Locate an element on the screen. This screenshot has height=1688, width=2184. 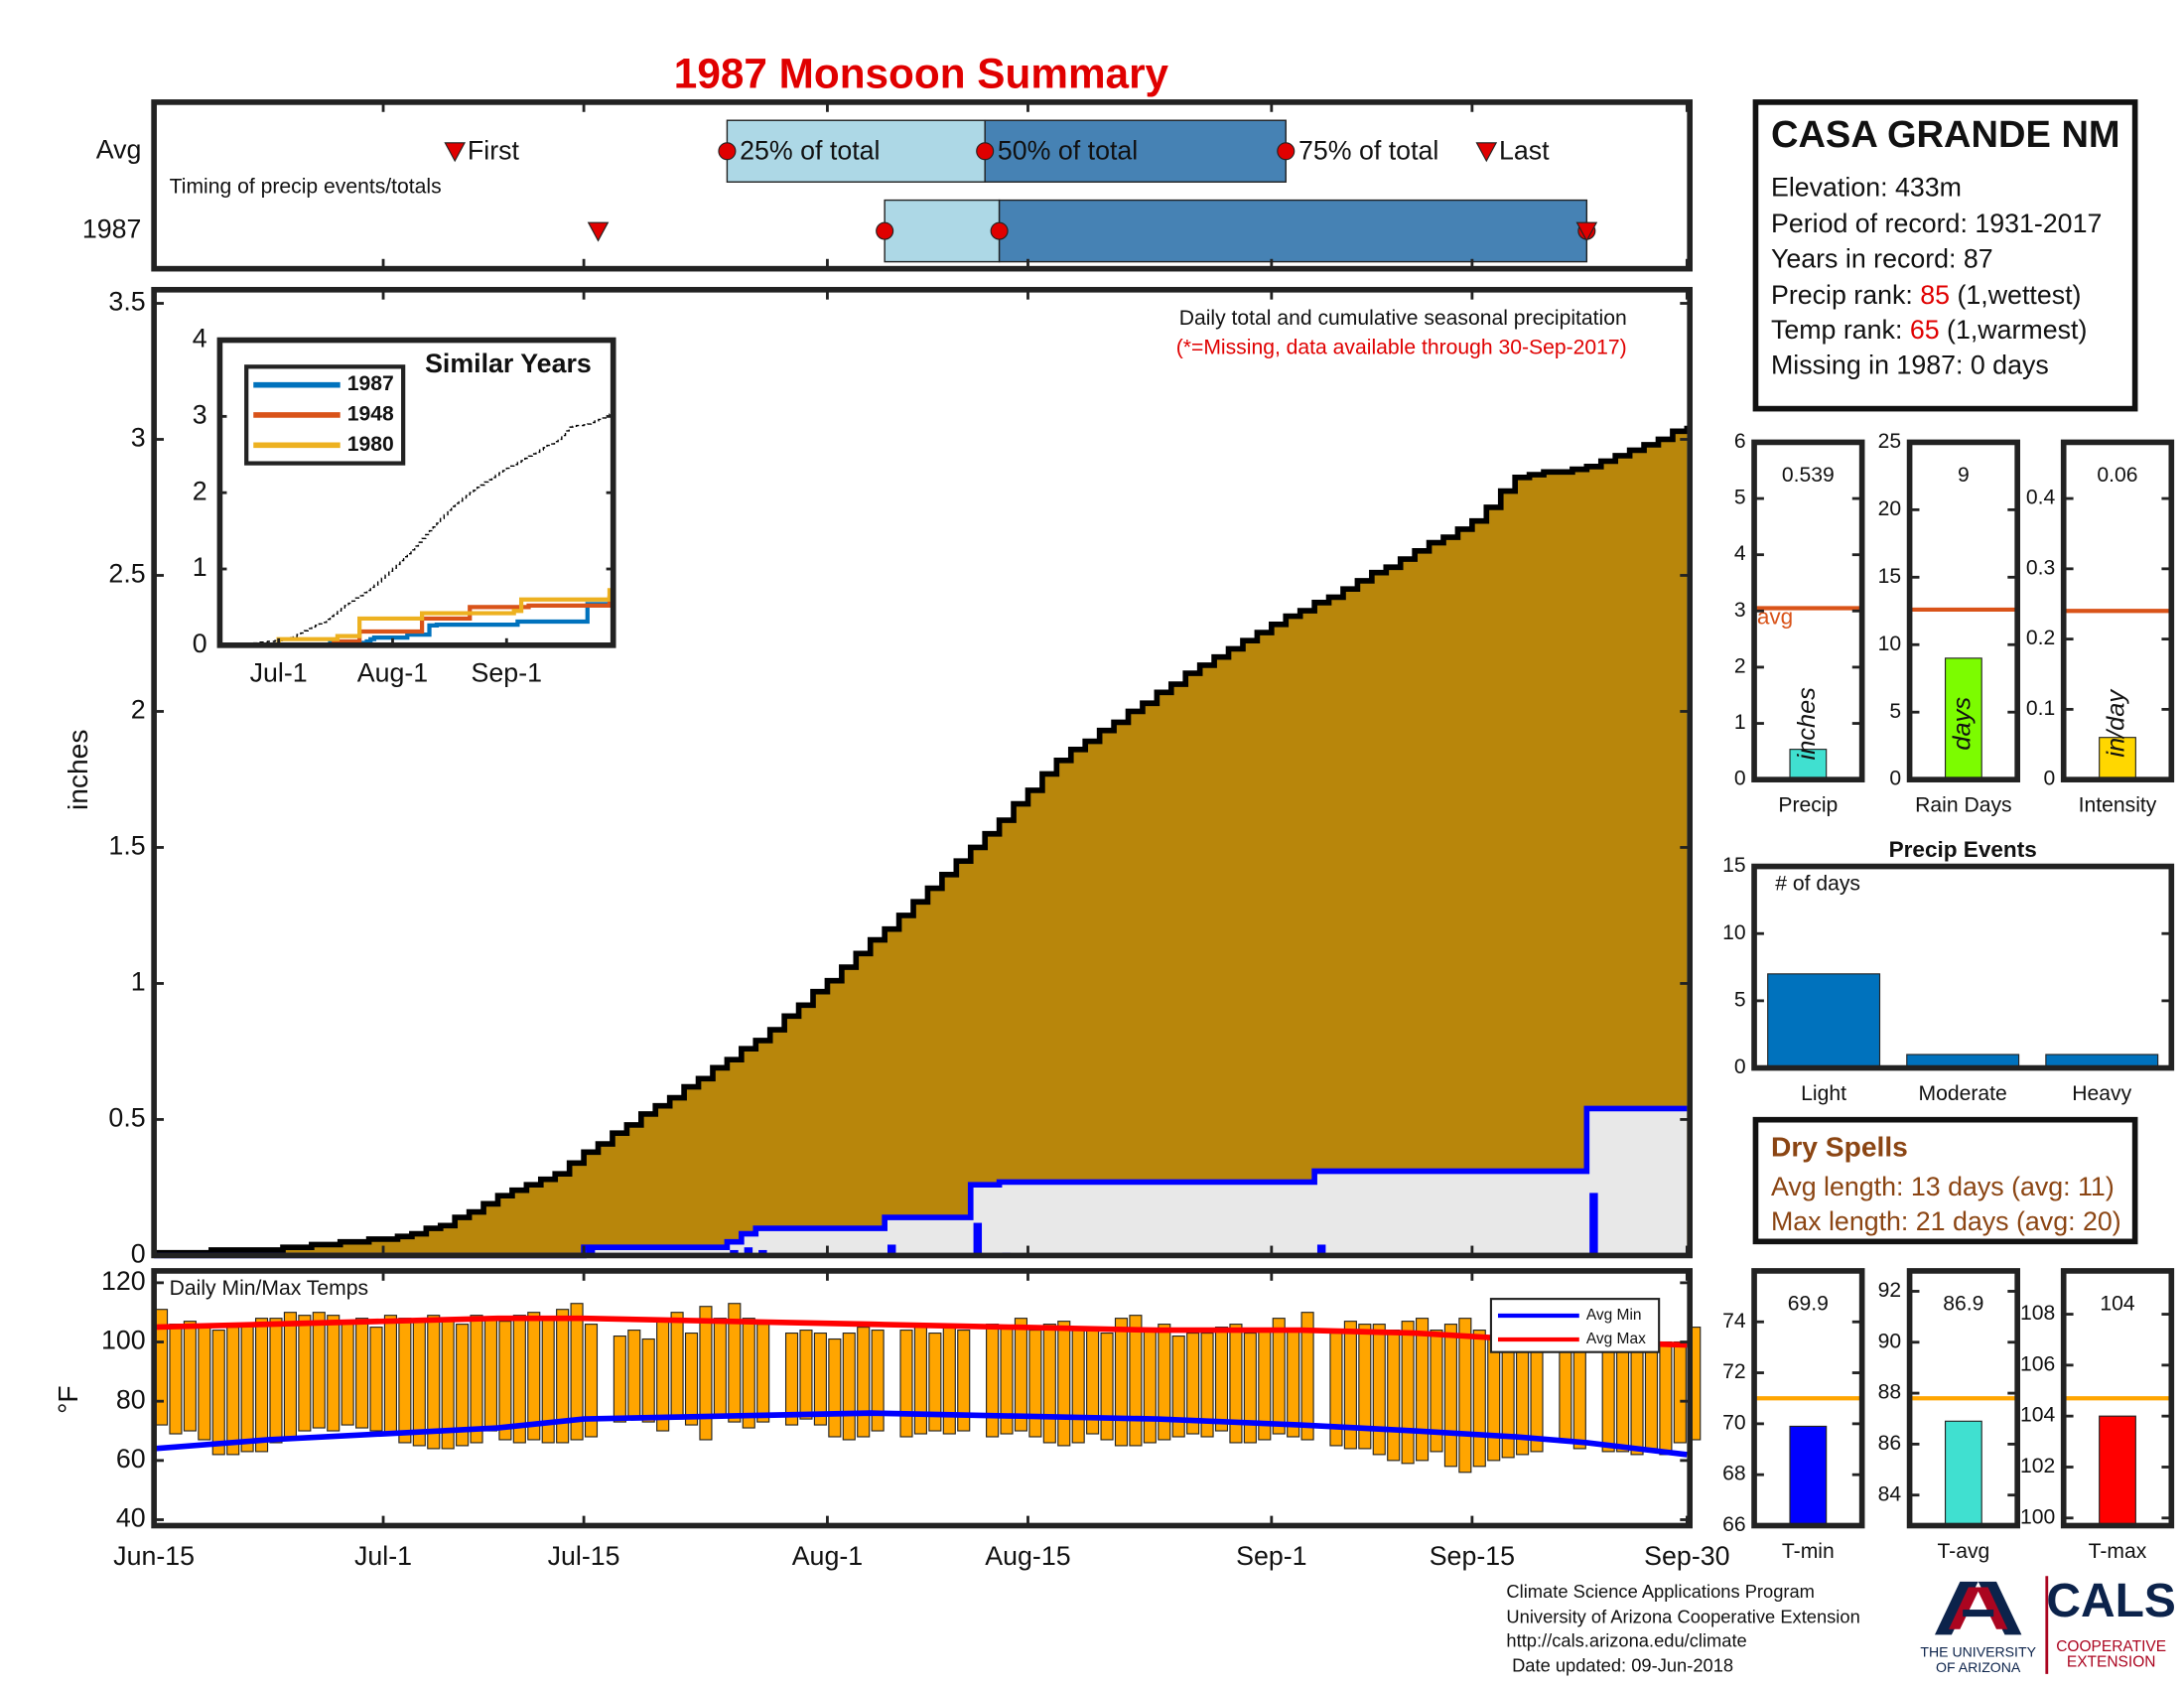
y-tick-label: 120 is located at coordinates (123, 1281).